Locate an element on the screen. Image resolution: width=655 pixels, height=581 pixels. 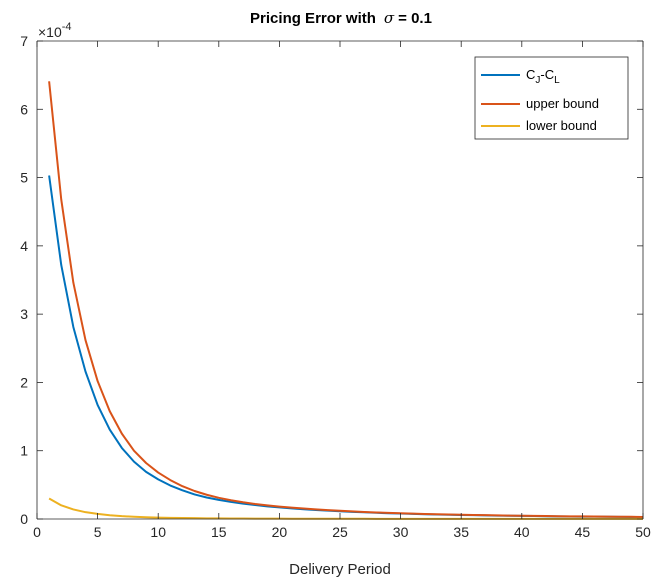
chart-title: Pricing Error with σ = 0.1 is located at coordinates (341, 18).